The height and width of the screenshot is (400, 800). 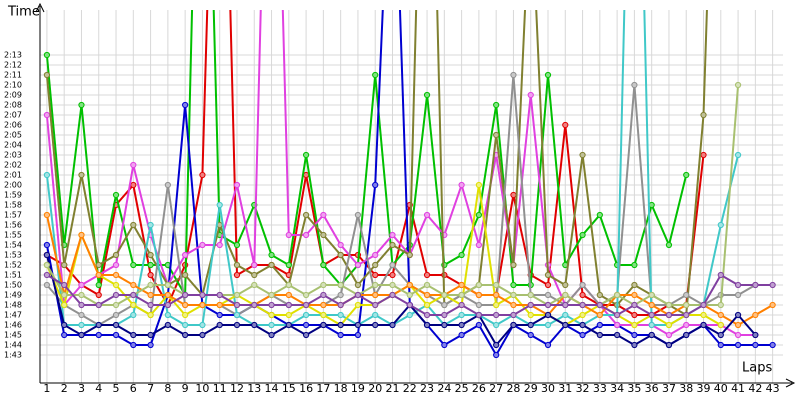 I want to click on y-tick-label: 1:50, so click(x=13, y=285).